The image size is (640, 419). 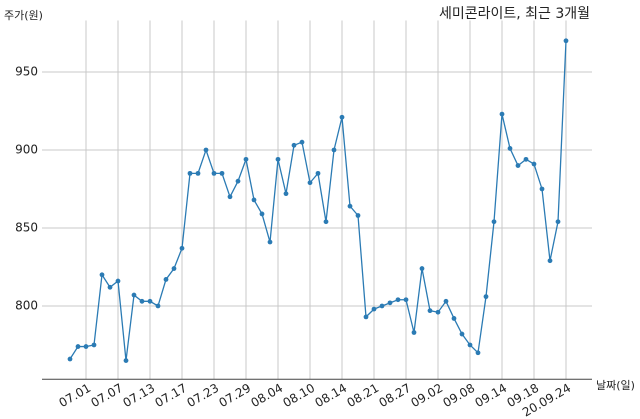 What do you see at coordinates (266, 395) in the screenshot?
I see `x-tick-label: 08.04` at bounding box center [266, 395].